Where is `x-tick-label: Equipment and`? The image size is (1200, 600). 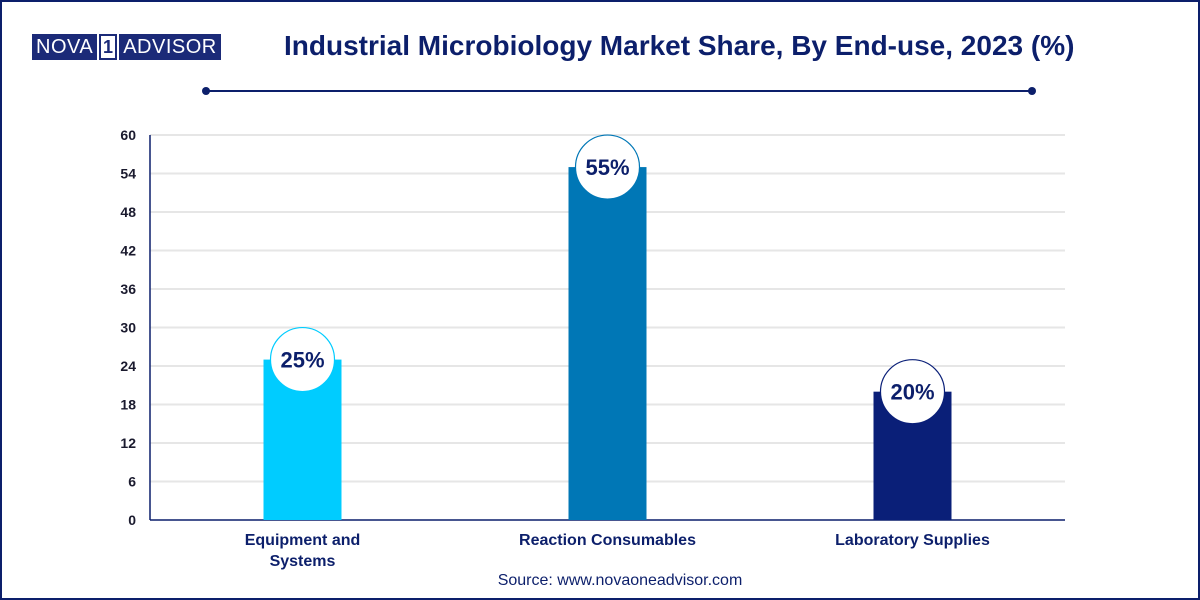 x-tick-label: Equipment and is located at coordinates (303, 540).